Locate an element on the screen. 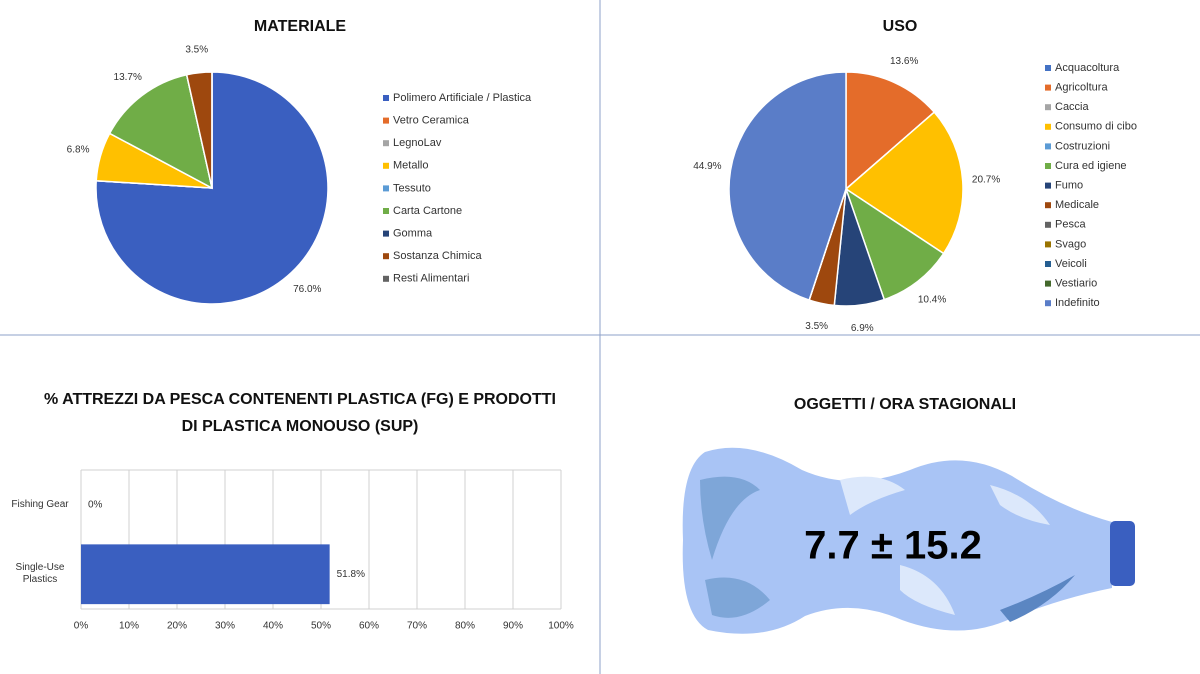  x-tick-label: 90% is located at coordinates (513, 626).